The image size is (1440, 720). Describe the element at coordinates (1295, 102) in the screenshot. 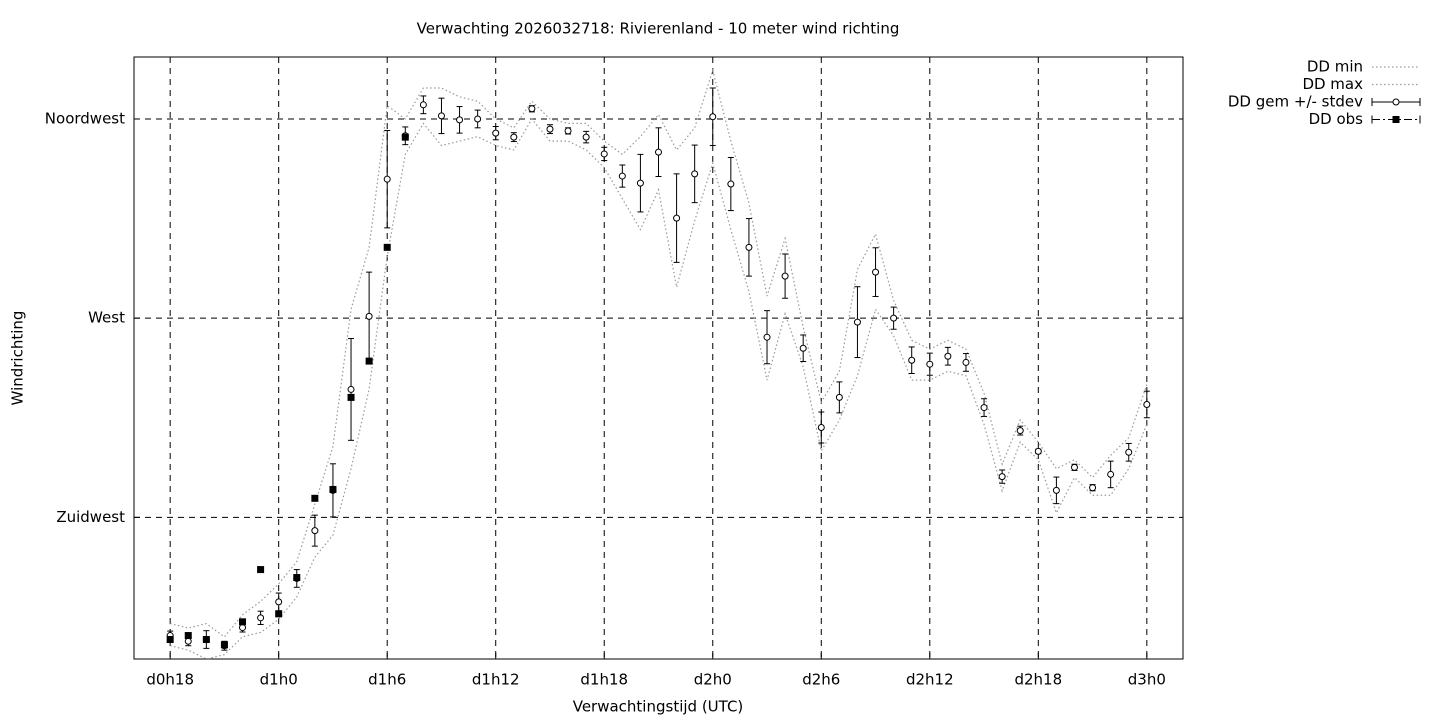

I see `legend-label: DD gem +/- stdev` at that location.